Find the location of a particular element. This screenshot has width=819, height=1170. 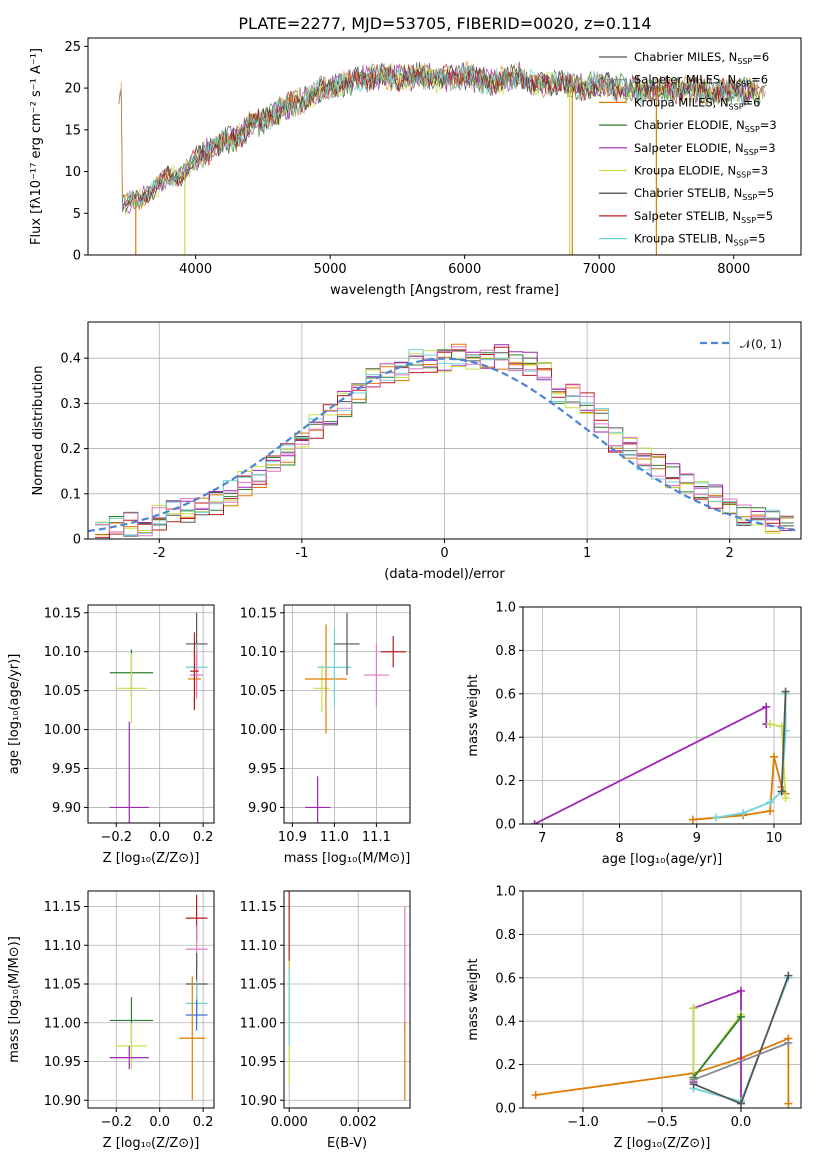

x-tick-label: 7 is located at coordinates (542, 838).